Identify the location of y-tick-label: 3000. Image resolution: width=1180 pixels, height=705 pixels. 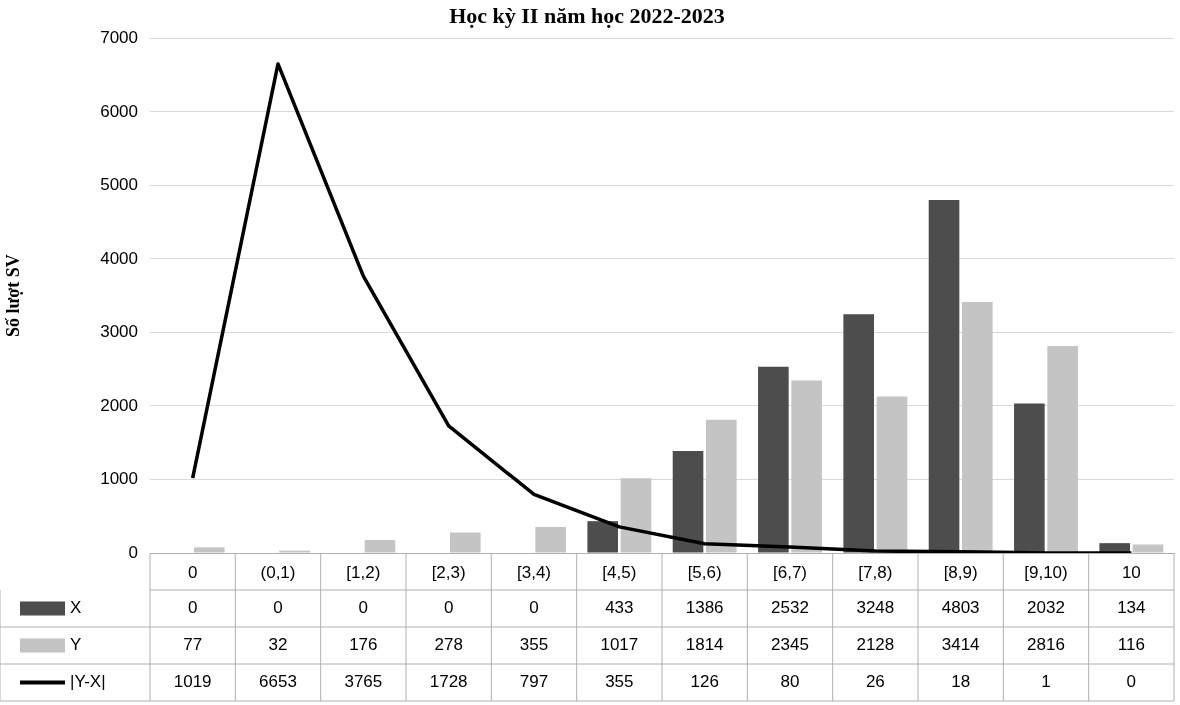
(119, 332).